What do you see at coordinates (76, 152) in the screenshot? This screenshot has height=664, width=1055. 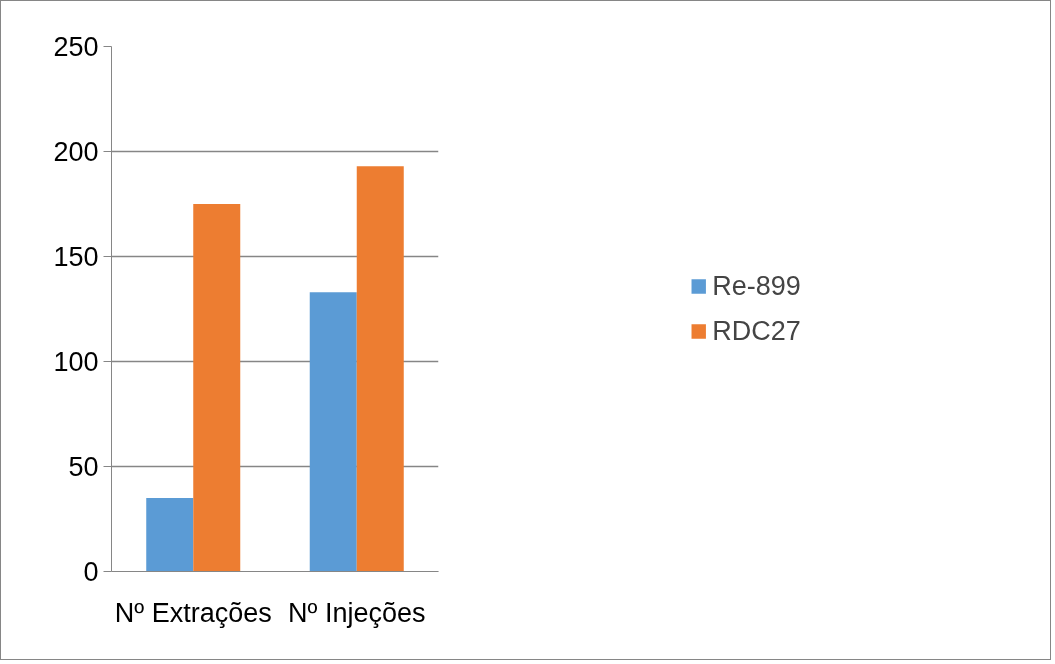 I see `y-tick-label: 200` at bounding box center [76, 152].